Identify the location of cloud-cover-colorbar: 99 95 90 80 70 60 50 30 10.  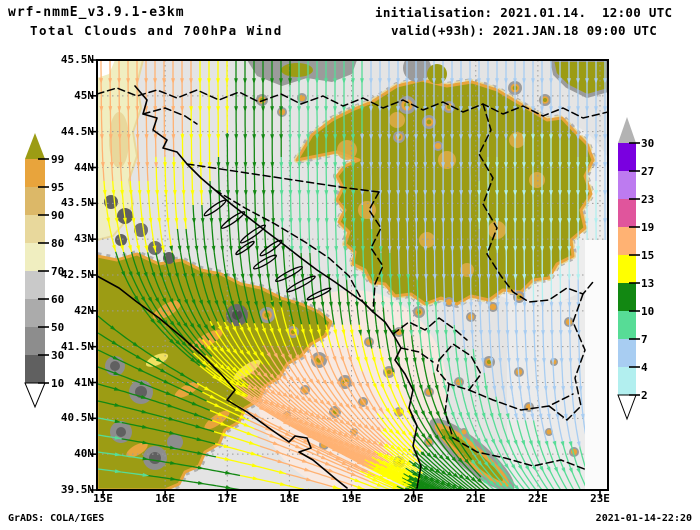
(44, 271).